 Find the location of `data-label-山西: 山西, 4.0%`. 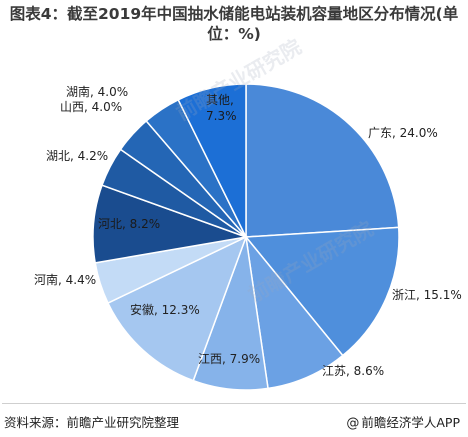

data-label-山西: 山西, 4.0% is located at coordinates (91, 107).